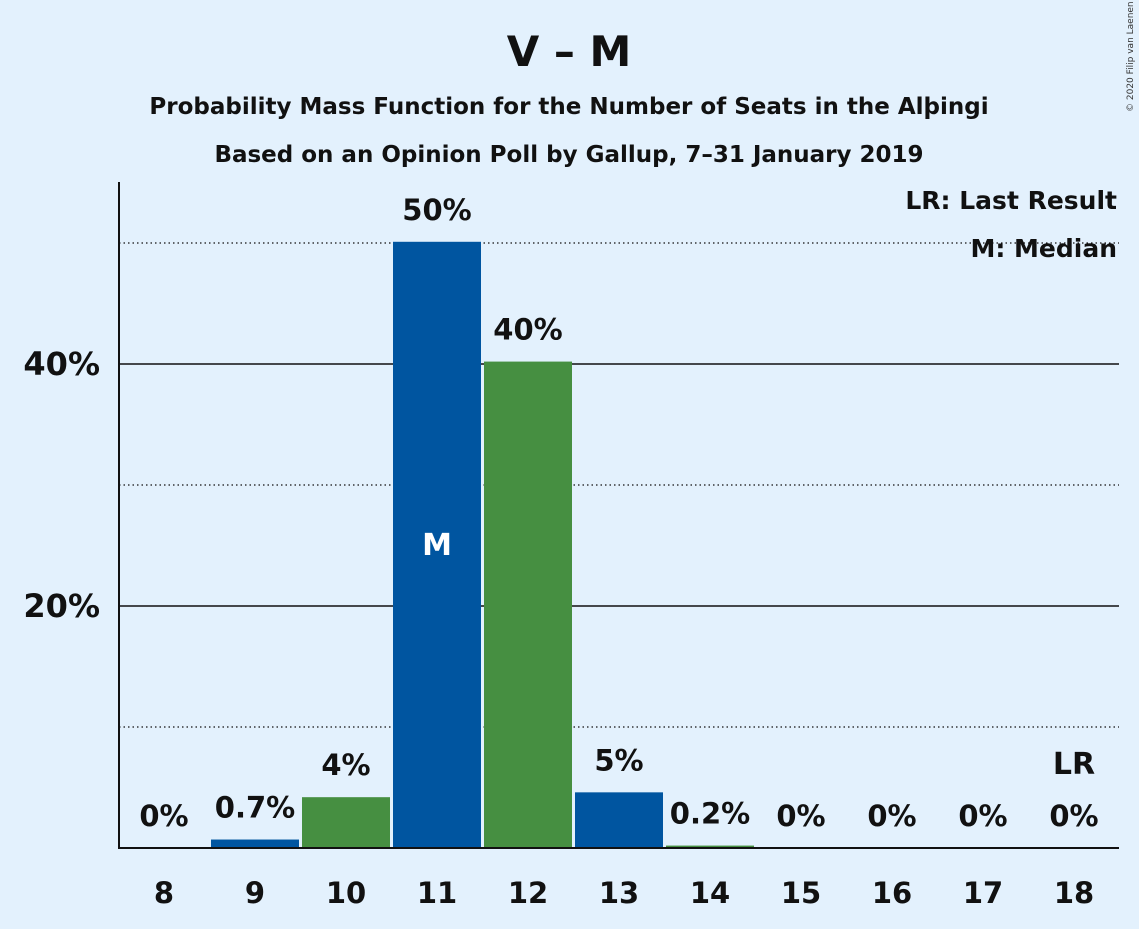 Image resolution: width=1139 pixels, height=929 pixels. Describe the element at coordinates (61, 364) in the screenshot. I see `y-tick-label: 40%` at that location.